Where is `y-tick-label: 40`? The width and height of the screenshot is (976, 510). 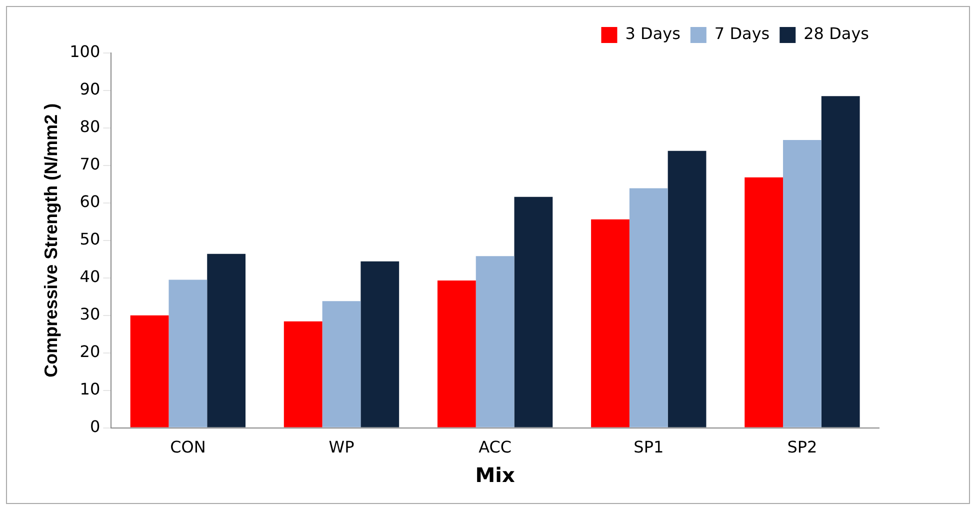
y-tick-label: 40 is located at coordinates (90, 276).